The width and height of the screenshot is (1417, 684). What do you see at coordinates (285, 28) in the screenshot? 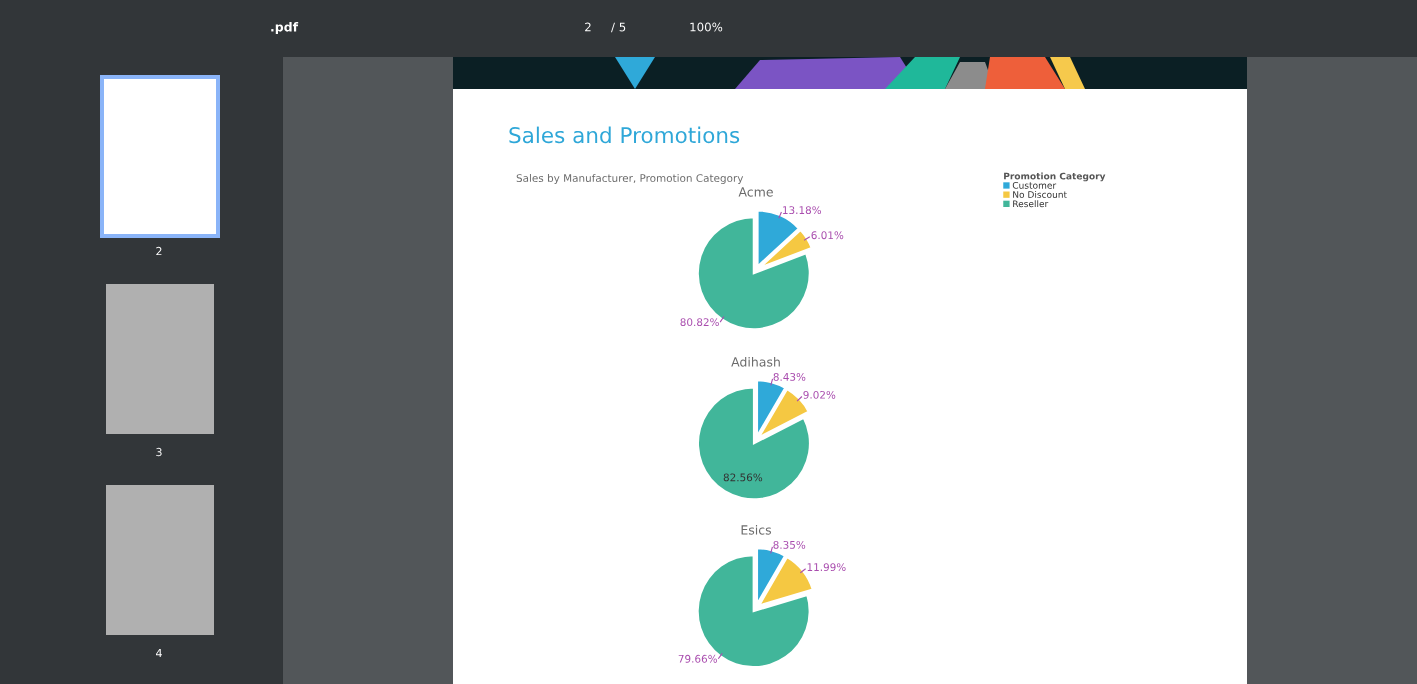
I see `text: .pdf` at bounding box center [285, 28].